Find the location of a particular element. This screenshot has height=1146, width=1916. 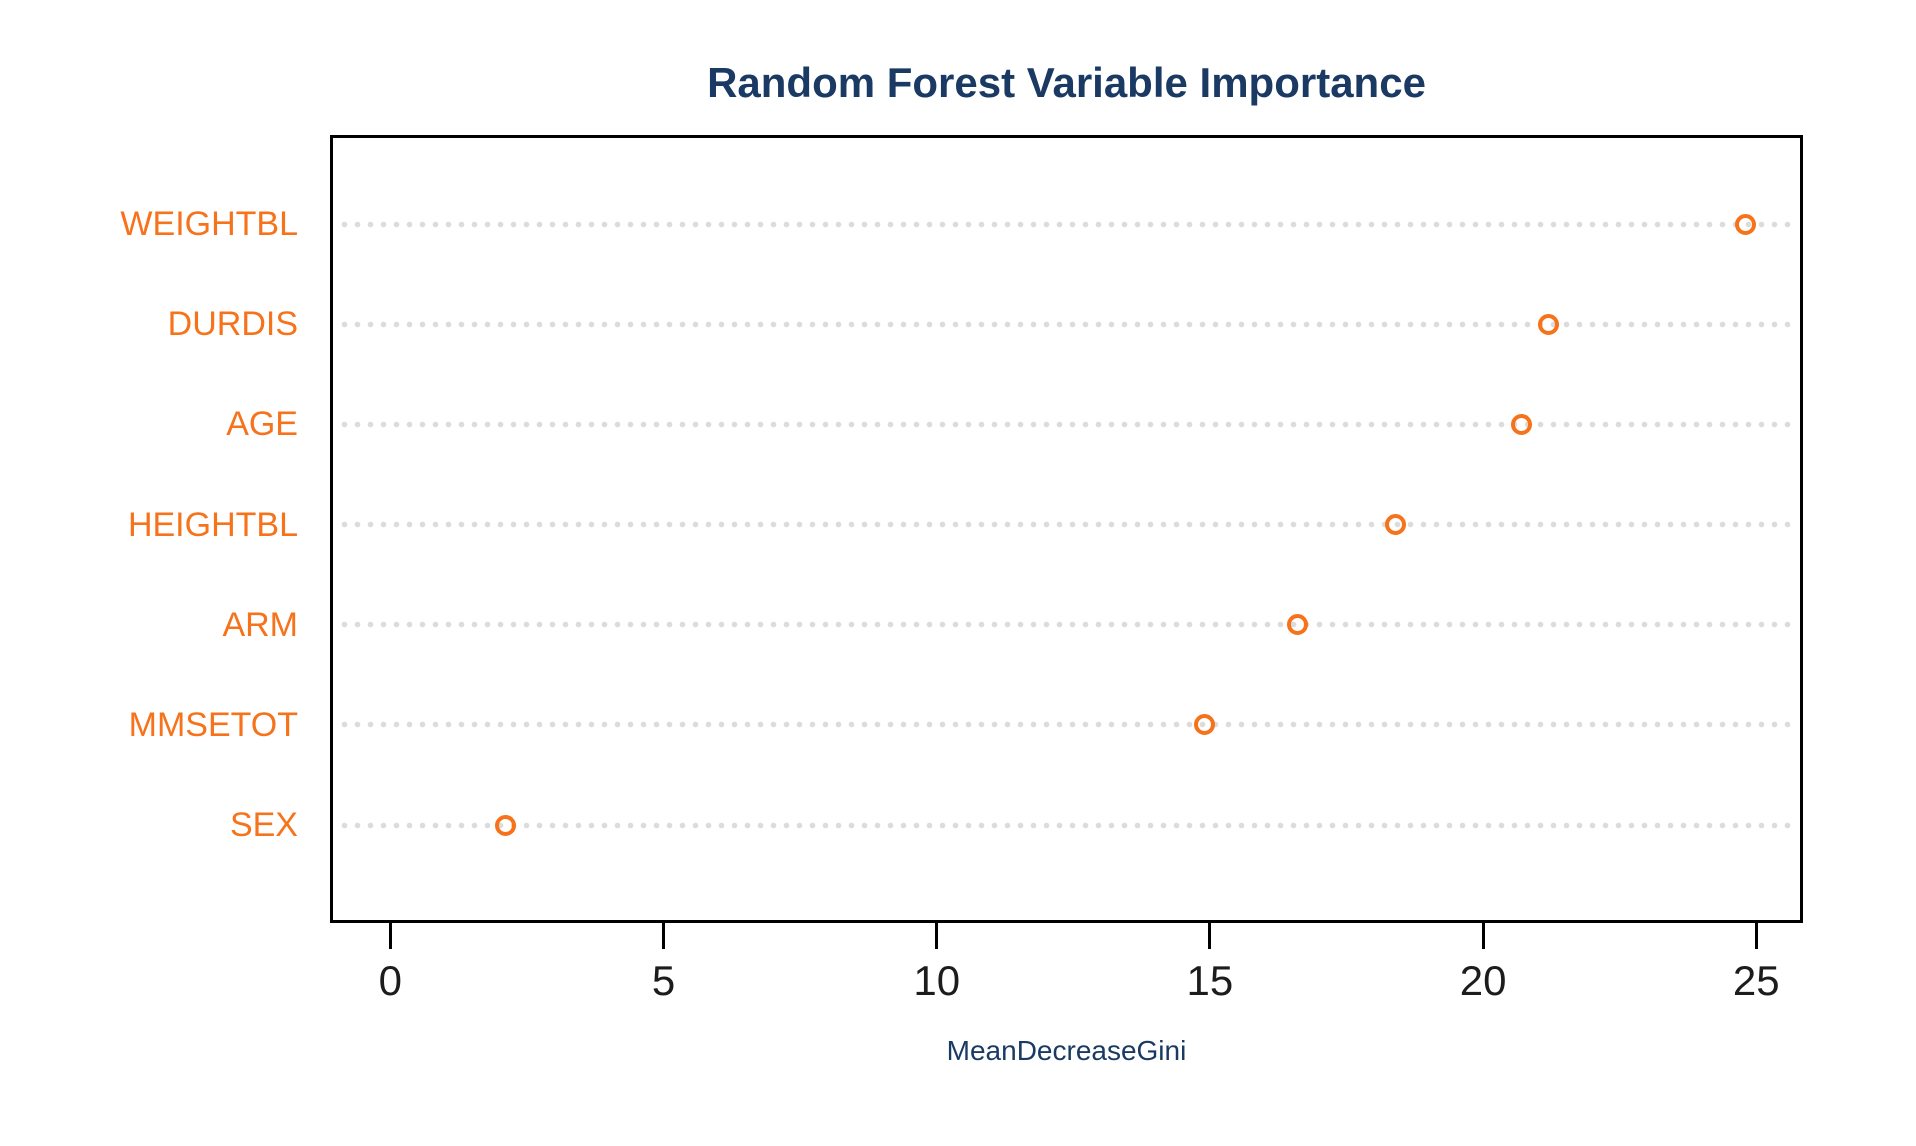

x-axis-label: MeanDecreaseGini is located at coordinates (1066, 1050).